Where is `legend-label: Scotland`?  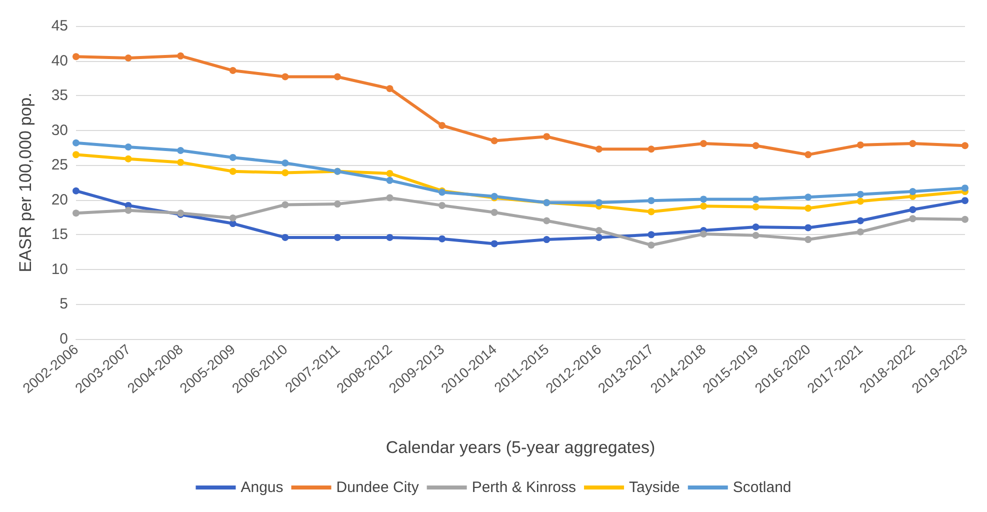 legend-label: Scotland is located at coordinates (762, 487).